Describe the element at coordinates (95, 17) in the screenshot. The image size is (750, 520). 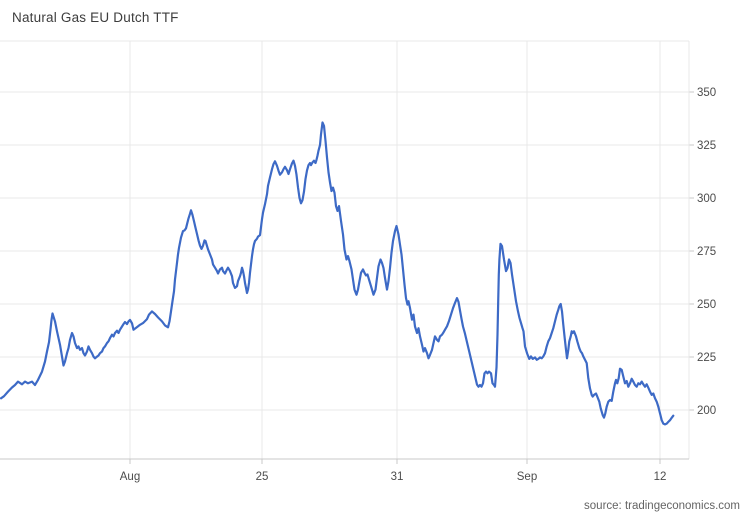
I see `chart-title: Natural Gas EU Dutch TTF` at that location.